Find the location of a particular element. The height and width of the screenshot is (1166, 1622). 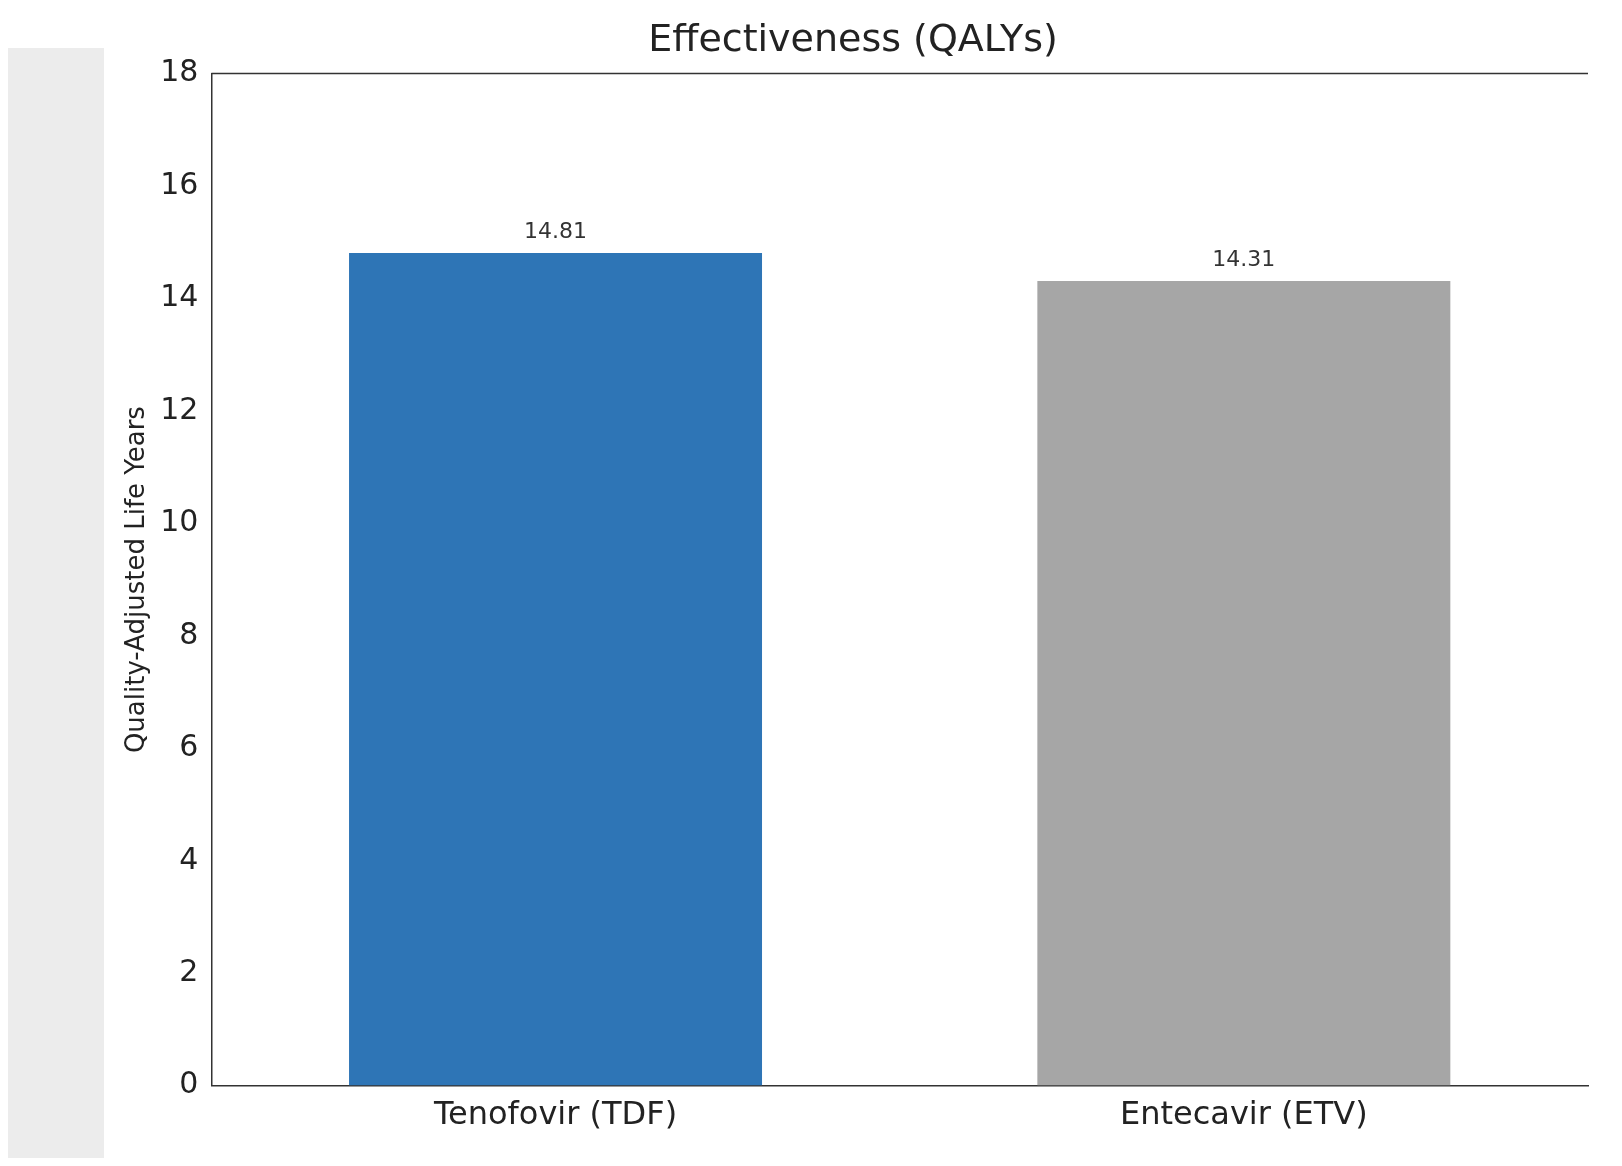

y-tick-label: 18 is located at coordinates (179, 71).